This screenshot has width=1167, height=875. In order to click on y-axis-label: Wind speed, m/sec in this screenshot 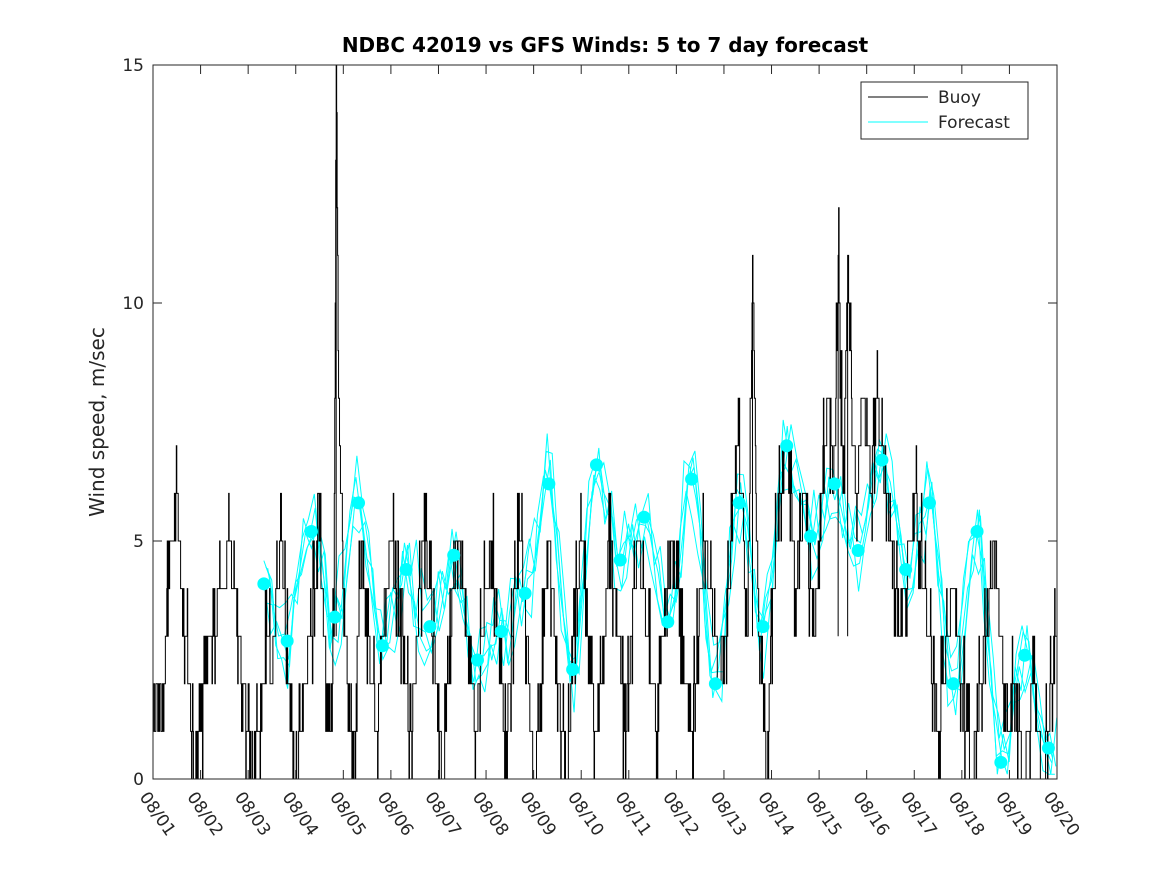, I will do `click(97, 422)`.